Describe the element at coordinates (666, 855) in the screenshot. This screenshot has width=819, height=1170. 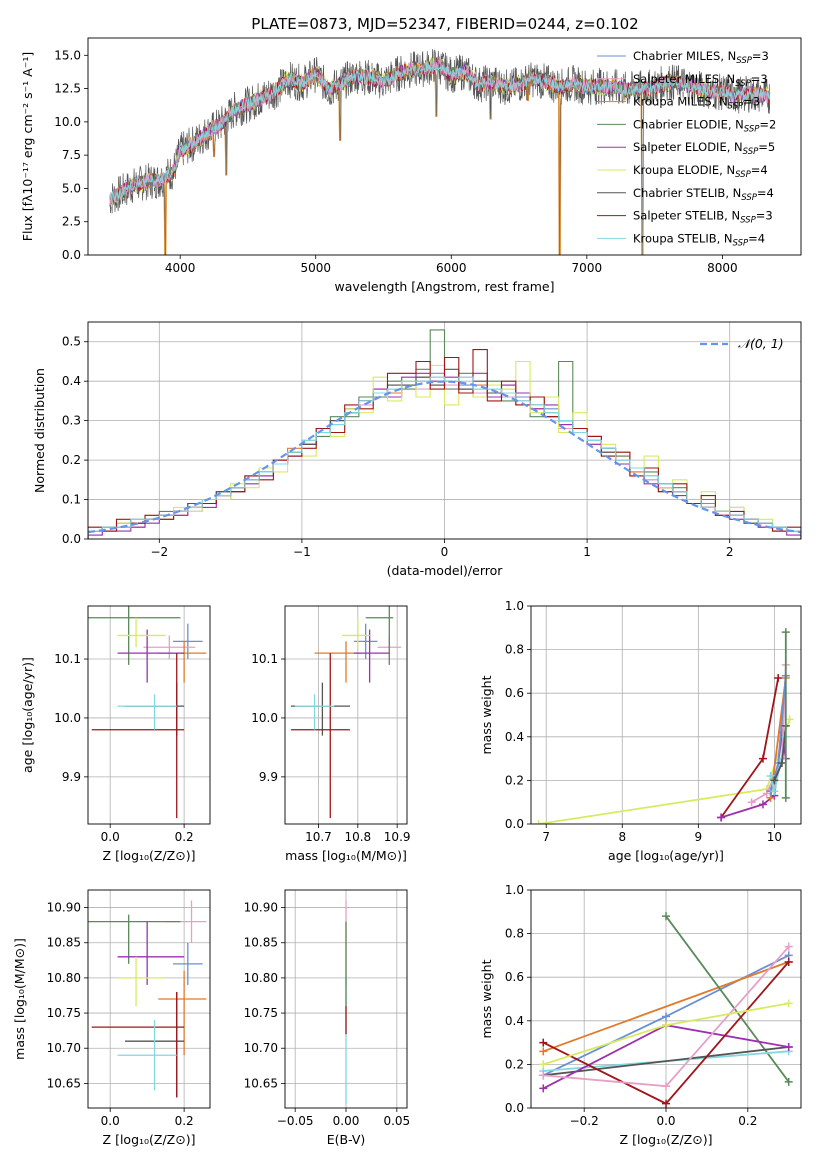
I see `x-axis-label: age [log₁₀(age/yr)]` at that location.